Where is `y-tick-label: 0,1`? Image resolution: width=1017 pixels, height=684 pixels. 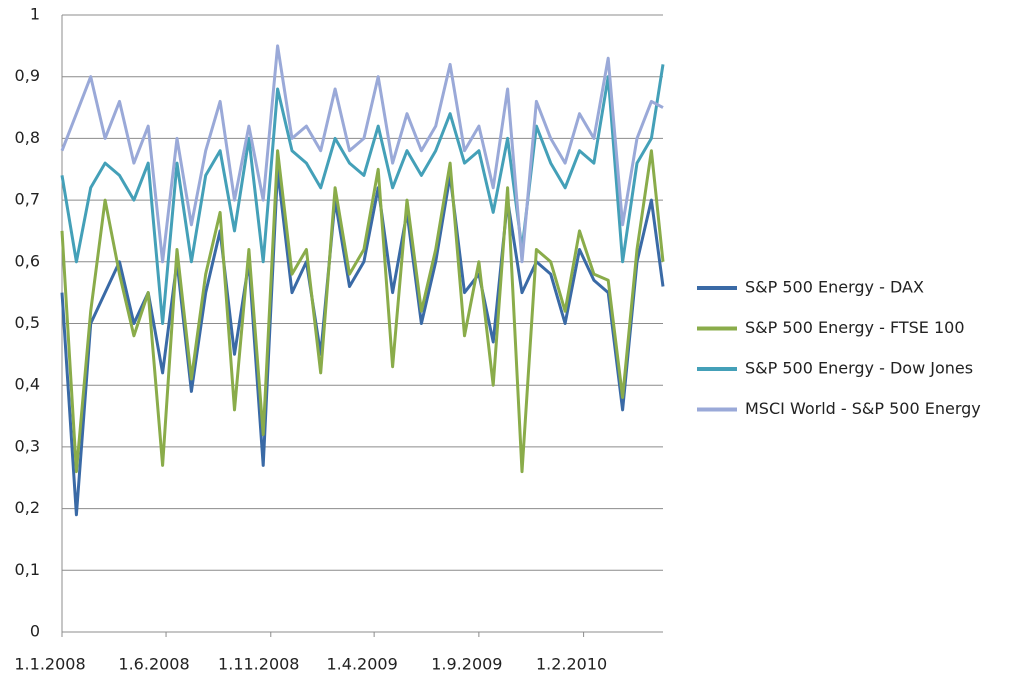
y-tick-label: 0,1 is located at coordinates (27, 569).